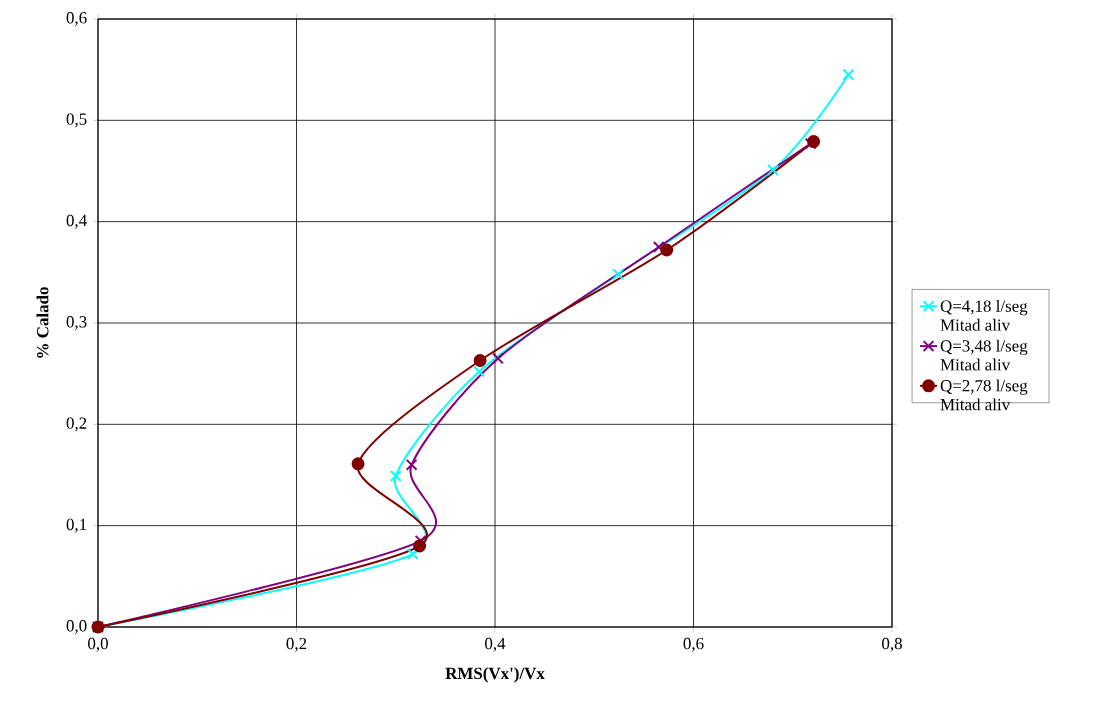 Image resolution: width=1106 pixels, height=723 pixels. I want to click on legend-label: Q=2,78 l/seg Mitad aliv, so click(984, 395).